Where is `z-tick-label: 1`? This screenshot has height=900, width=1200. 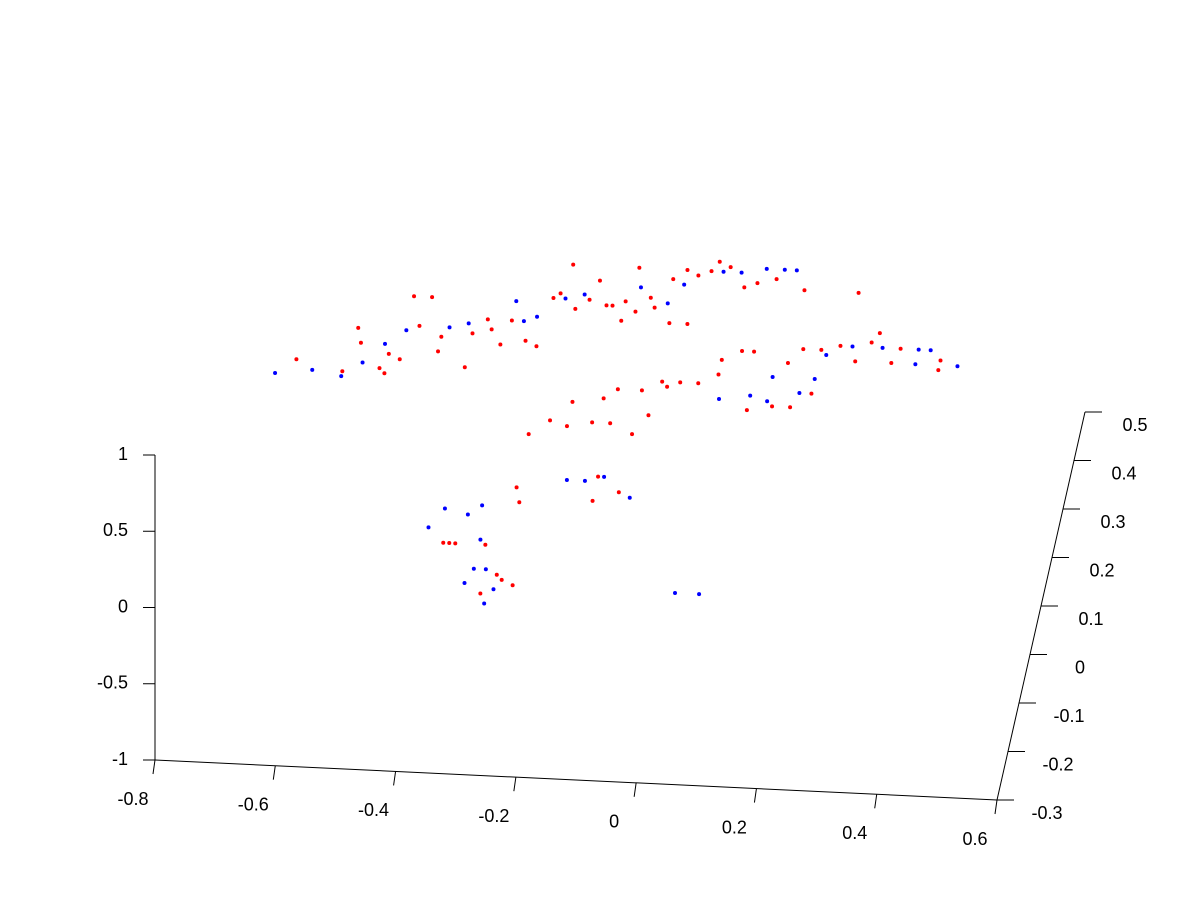 z-tick-label: 1 is located at coordinates (123, 454).